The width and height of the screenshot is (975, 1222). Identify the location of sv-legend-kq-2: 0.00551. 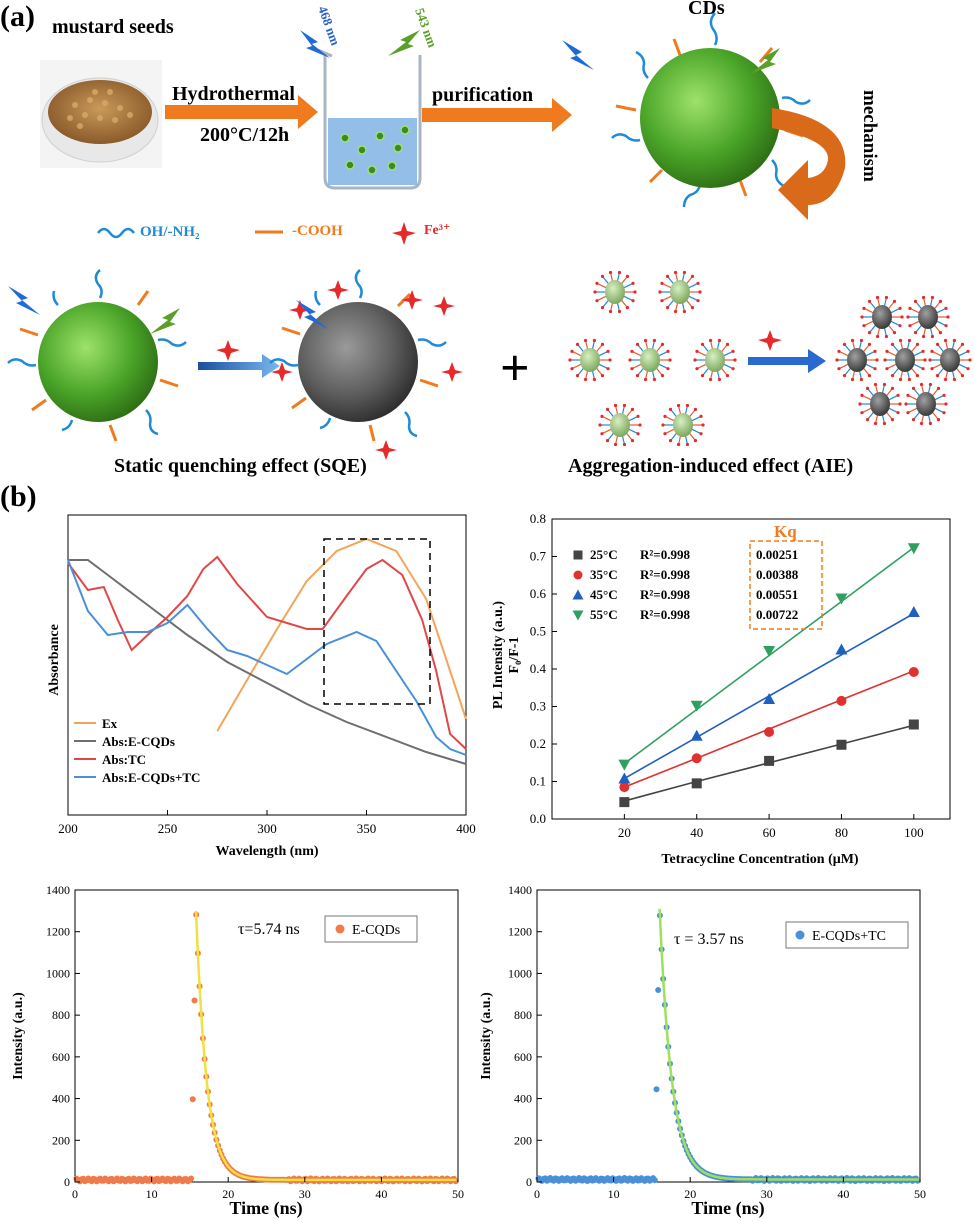
(777, 594).